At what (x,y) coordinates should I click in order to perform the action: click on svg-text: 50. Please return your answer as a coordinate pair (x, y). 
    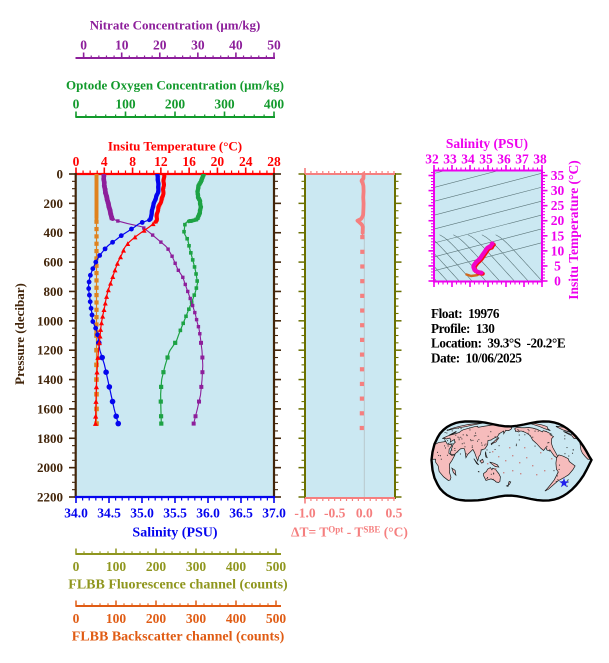
    Looking at the image, I should click on (274, 45).